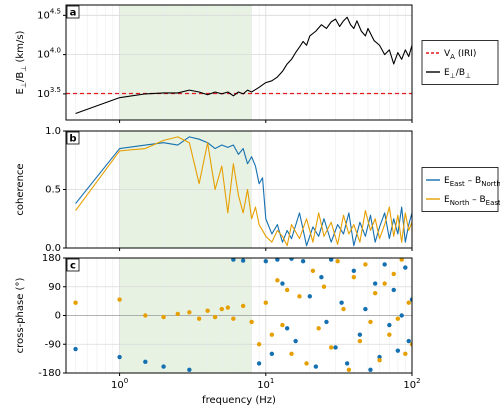 The width and height of the screenshot is (500, 409). What do you see at coordinates (49, 373) in the screenshot?
I see `y-tick-label: -180` at bounding box center [49, 373].